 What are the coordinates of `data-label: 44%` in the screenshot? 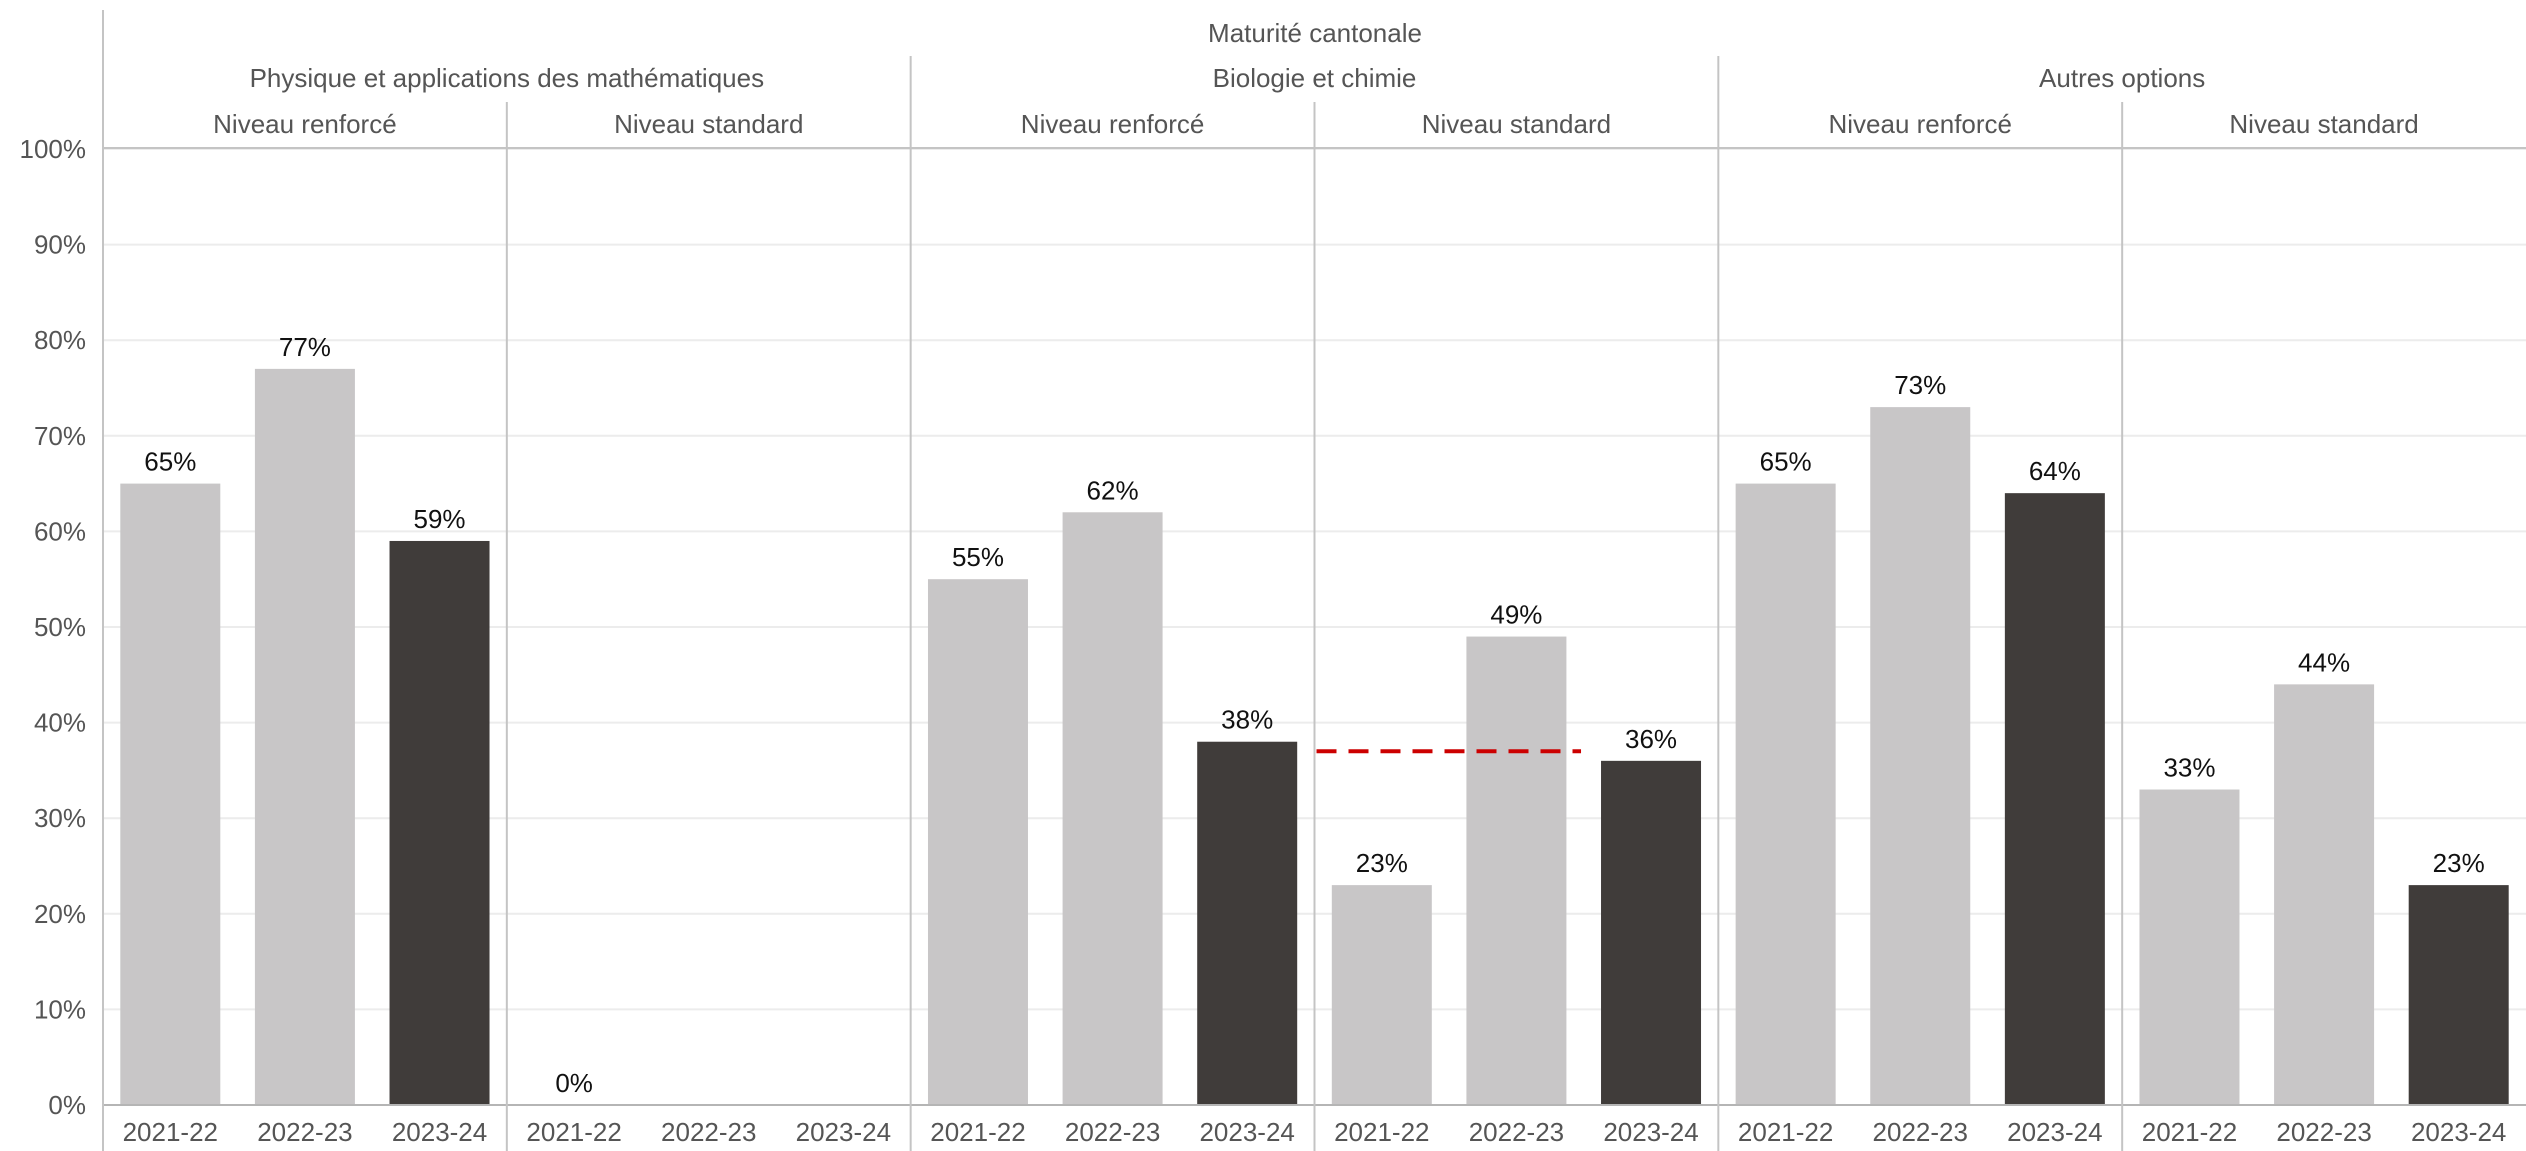 It's located at (2324, 662).